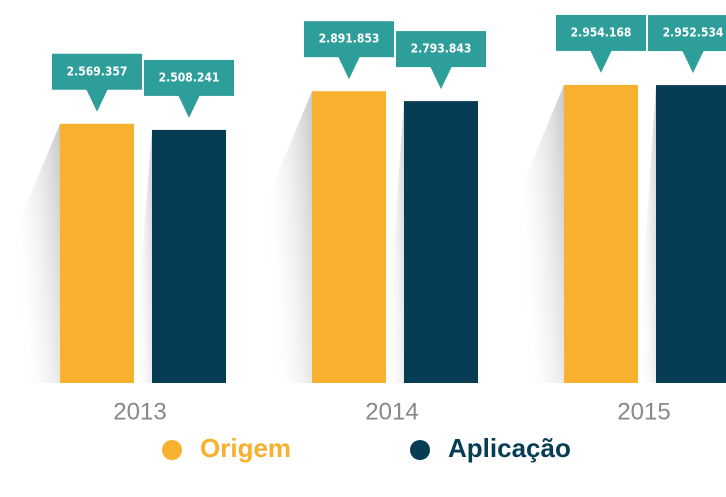  What do you see at coordinates (391, 411) in the screenshot?
I see `x-tick-label: 2014` at bounding box center [391, 411].